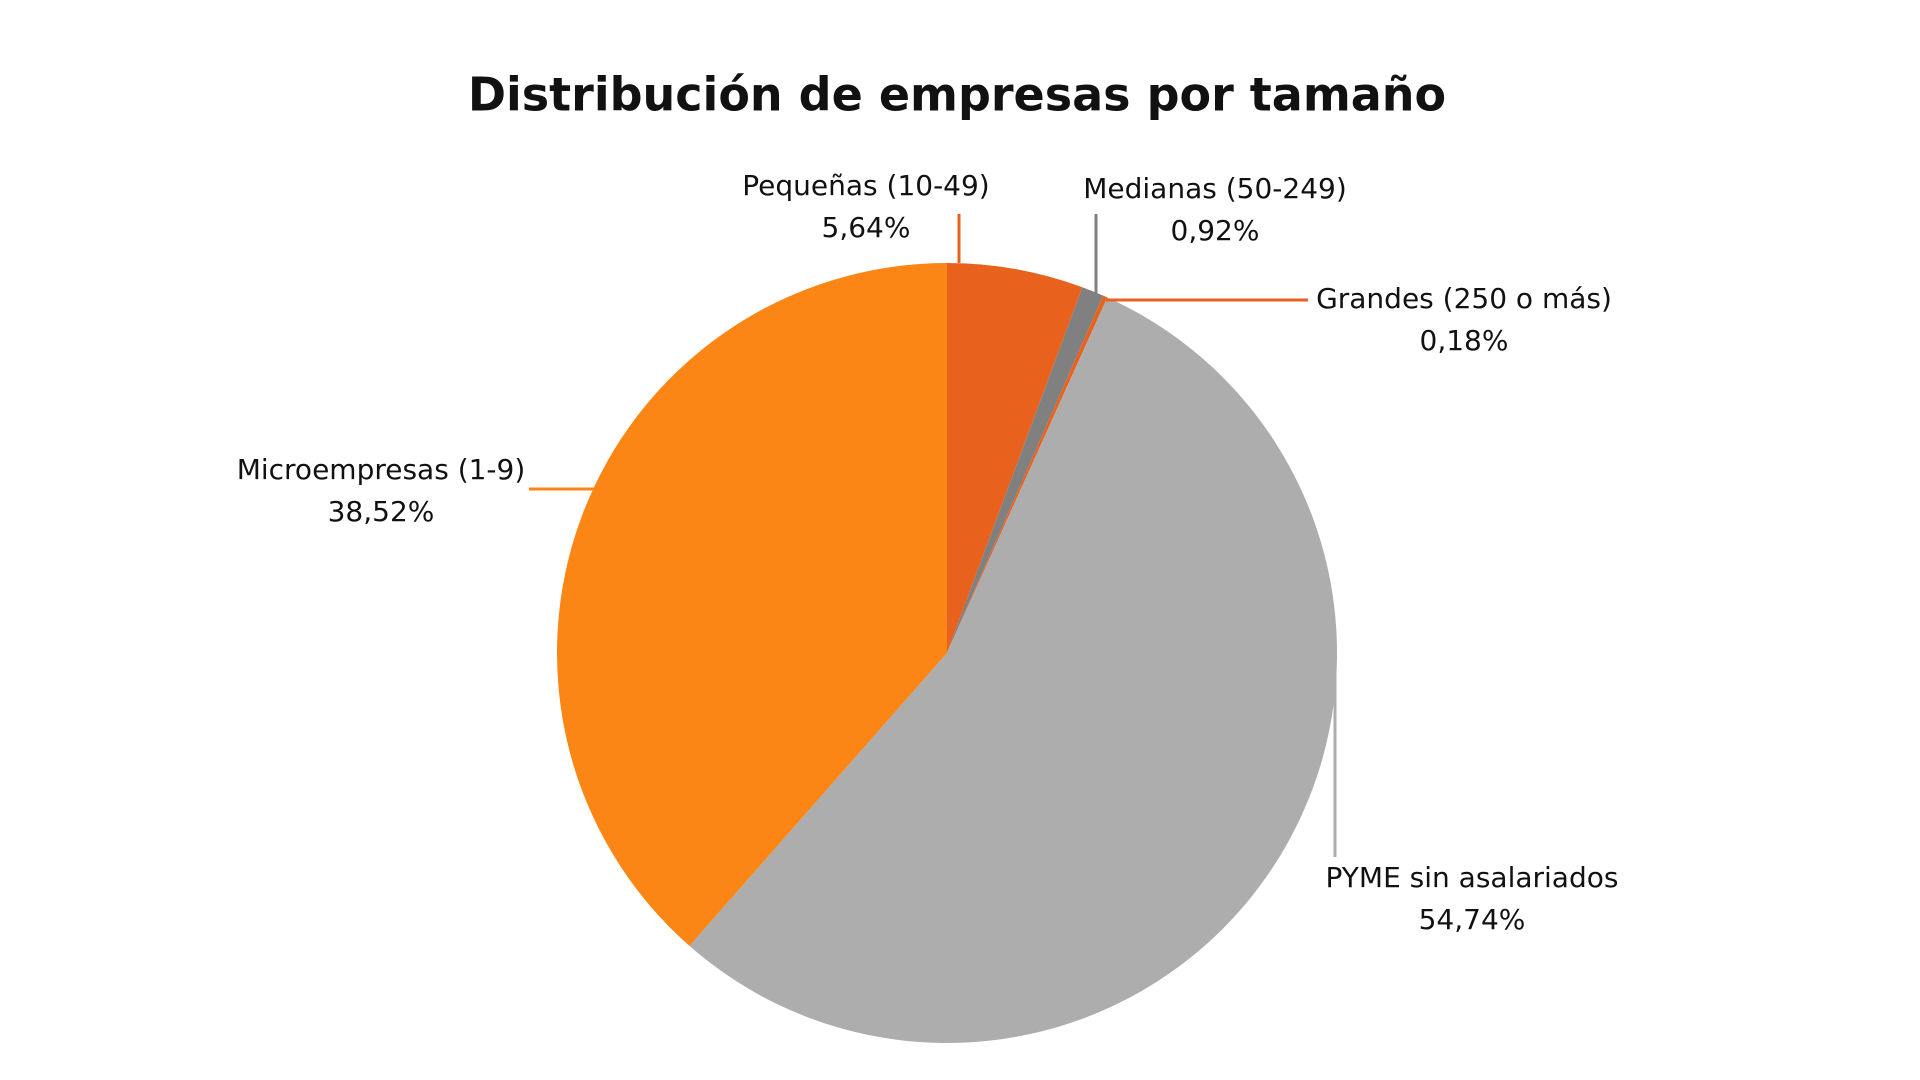  I want to click on slice-label: Medianas (50-249), so click(1215, 188).